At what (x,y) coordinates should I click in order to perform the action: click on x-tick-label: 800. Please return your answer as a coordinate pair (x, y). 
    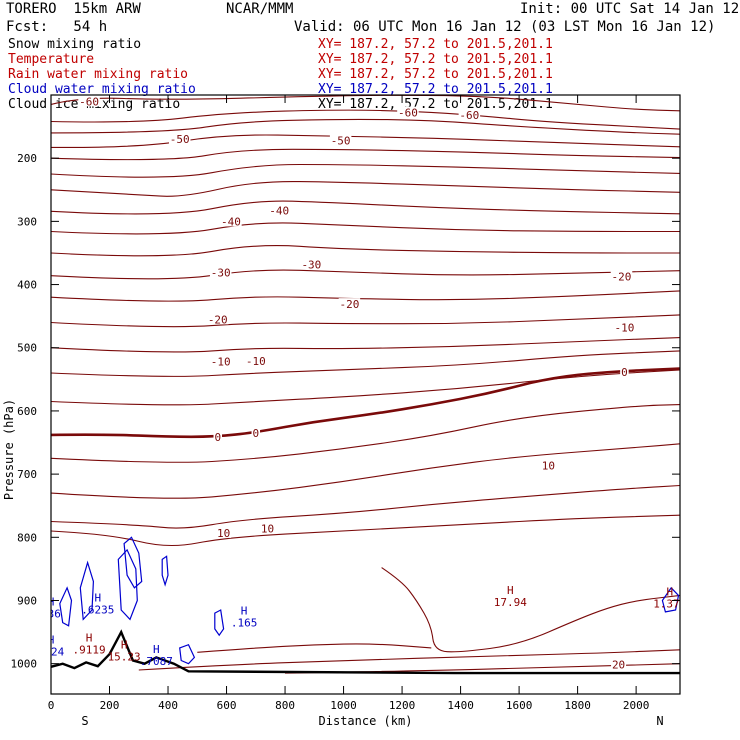
    Looking at the image, I should click on (285, 705).